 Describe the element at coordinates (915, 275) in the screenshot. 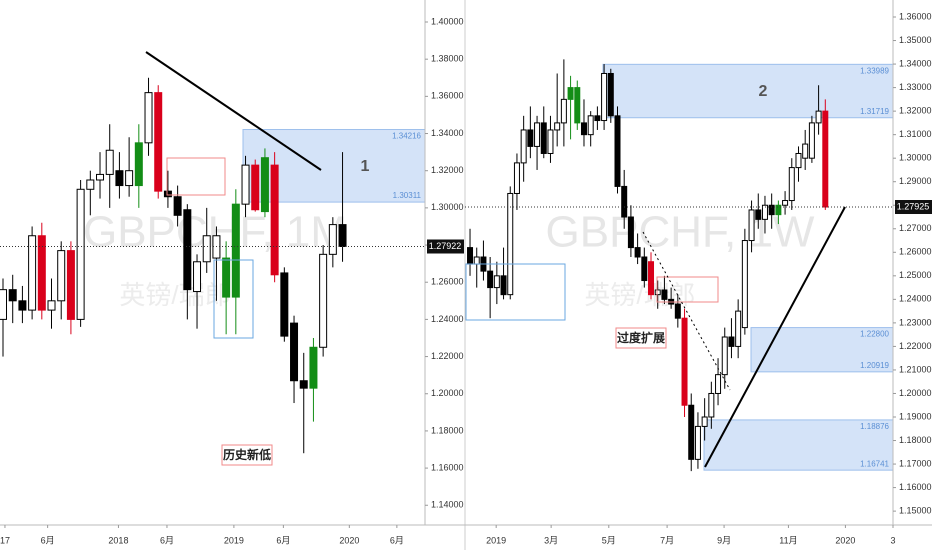

I see `y-tick-label: 1.25000` at that location.